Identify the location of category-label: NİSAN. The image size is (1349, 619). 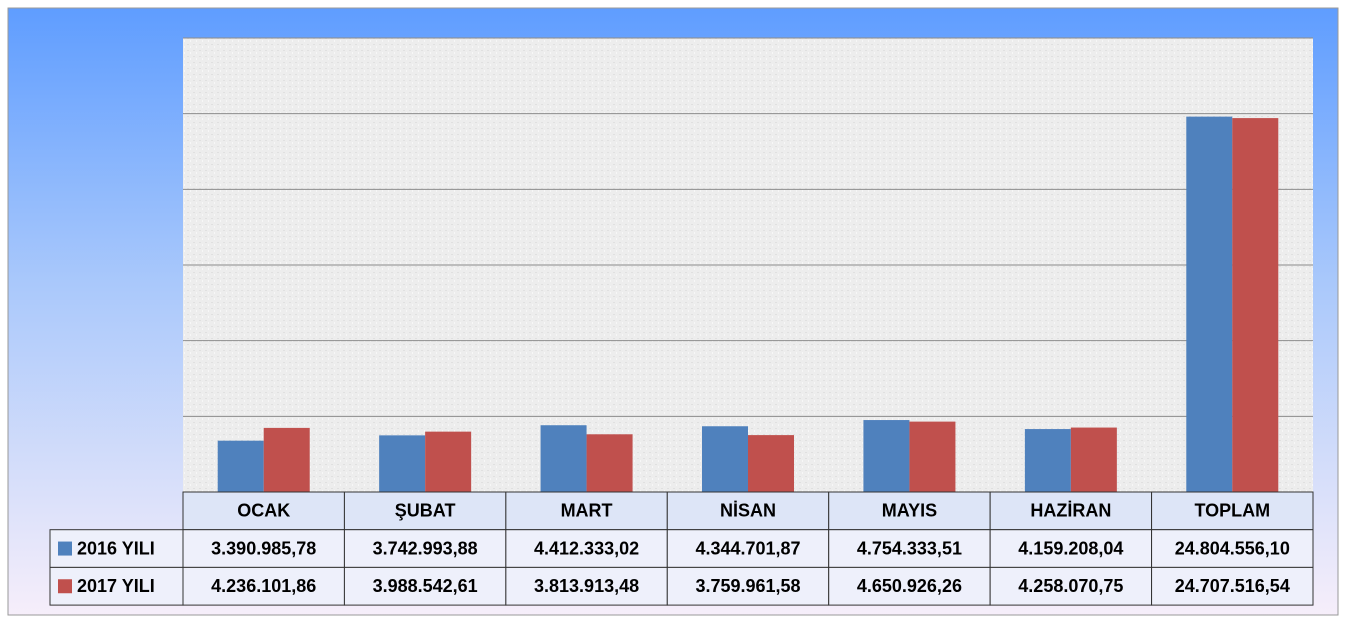
(748, 511).